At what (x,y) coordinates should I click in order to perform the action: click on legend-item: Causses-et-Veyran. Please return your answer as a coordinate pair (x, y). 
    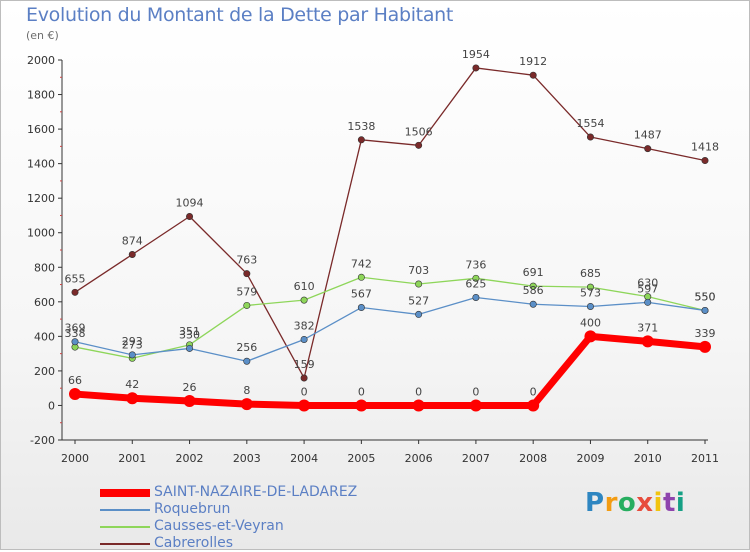
    Looking at the image, I should click on (265, 526).